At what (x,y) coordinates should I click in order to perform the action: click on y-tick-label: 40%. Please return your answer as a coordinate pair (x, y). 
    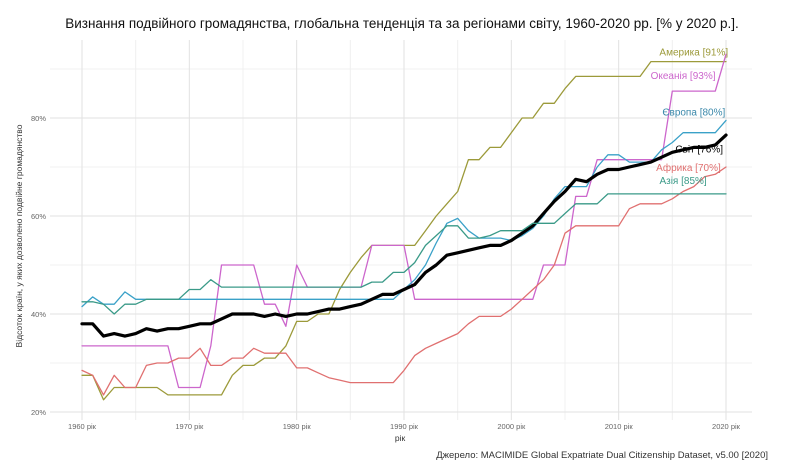
    Looking at the image, I should click on (38, 314).